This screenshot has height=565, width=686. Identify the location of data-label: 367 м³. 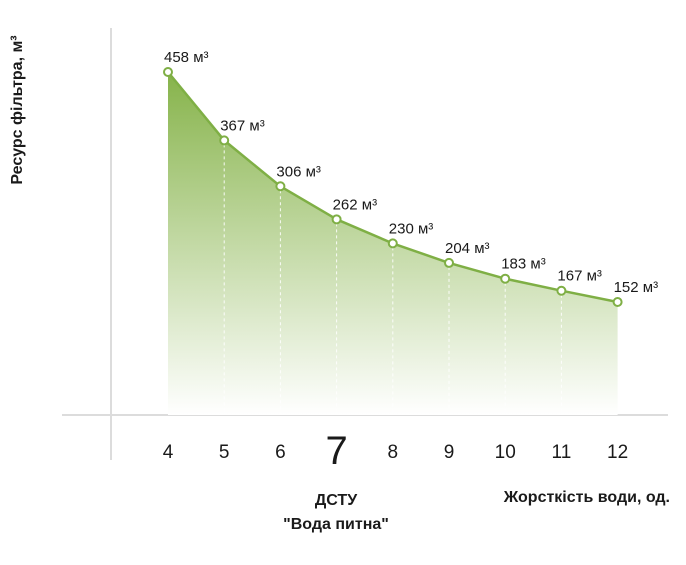
(242, 125).